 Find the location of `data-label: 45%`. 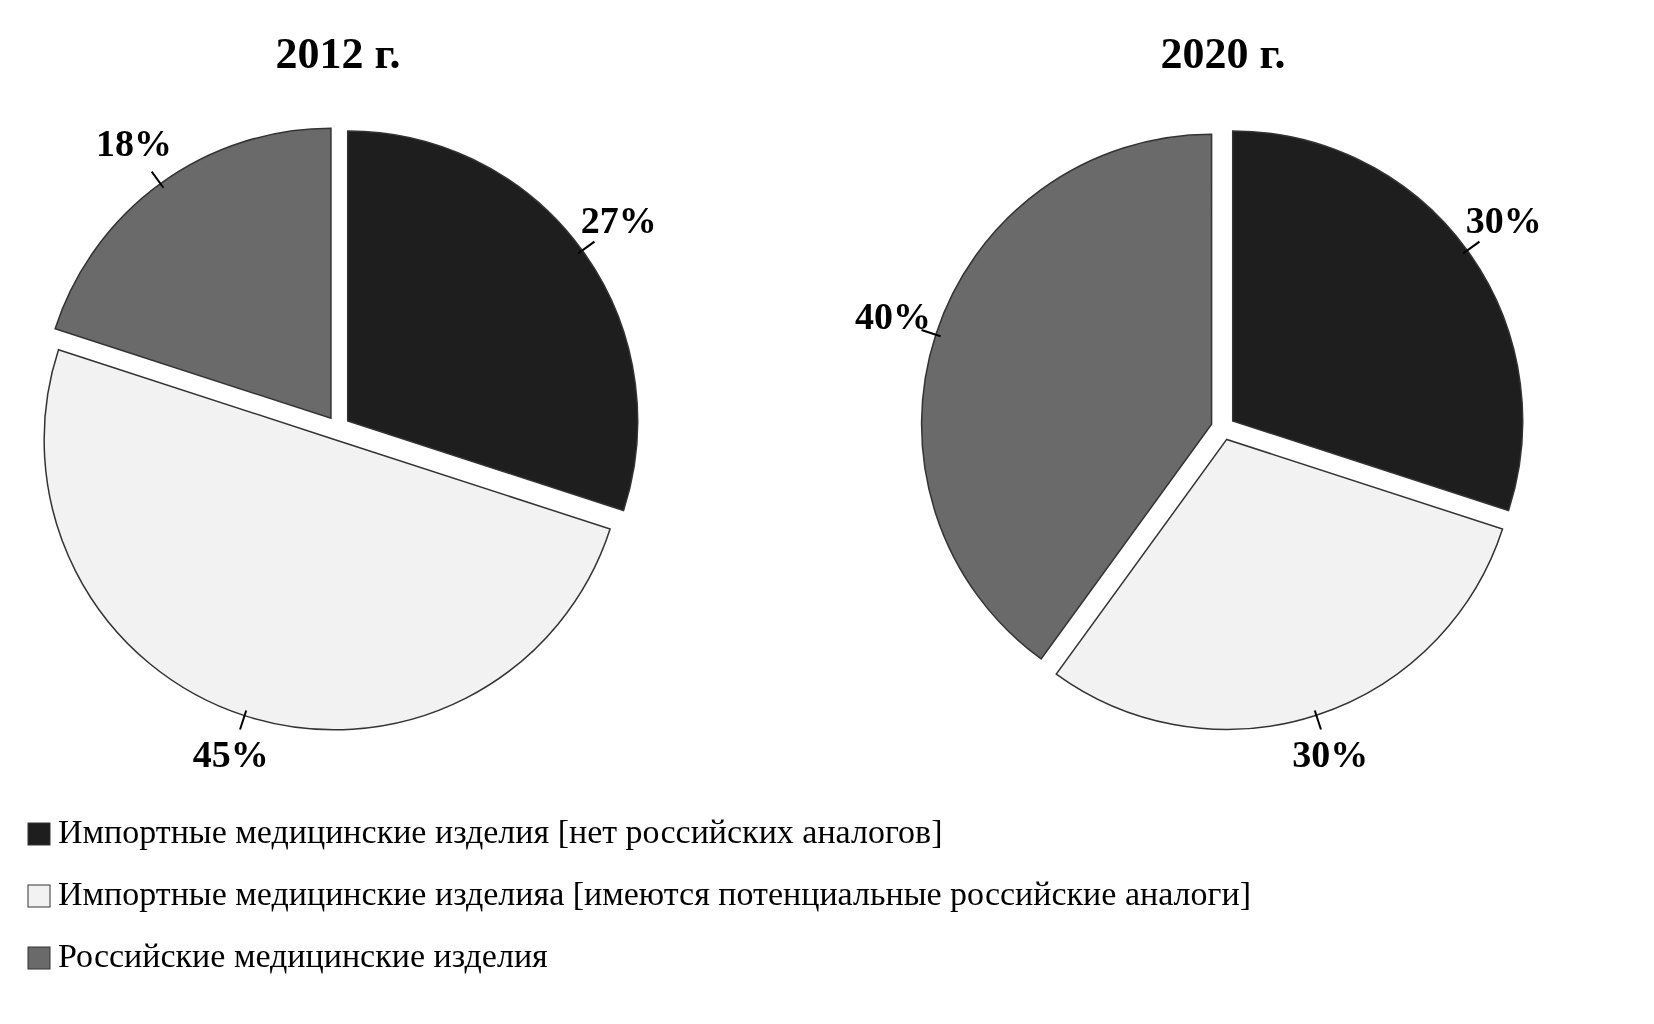

data-label: 45% is located at coordinates (230, 753).